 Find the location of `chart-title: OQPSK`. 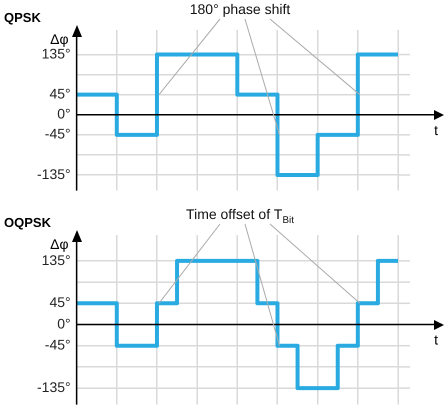

chart-title: OQPSK is located at coordinates (28, 222).